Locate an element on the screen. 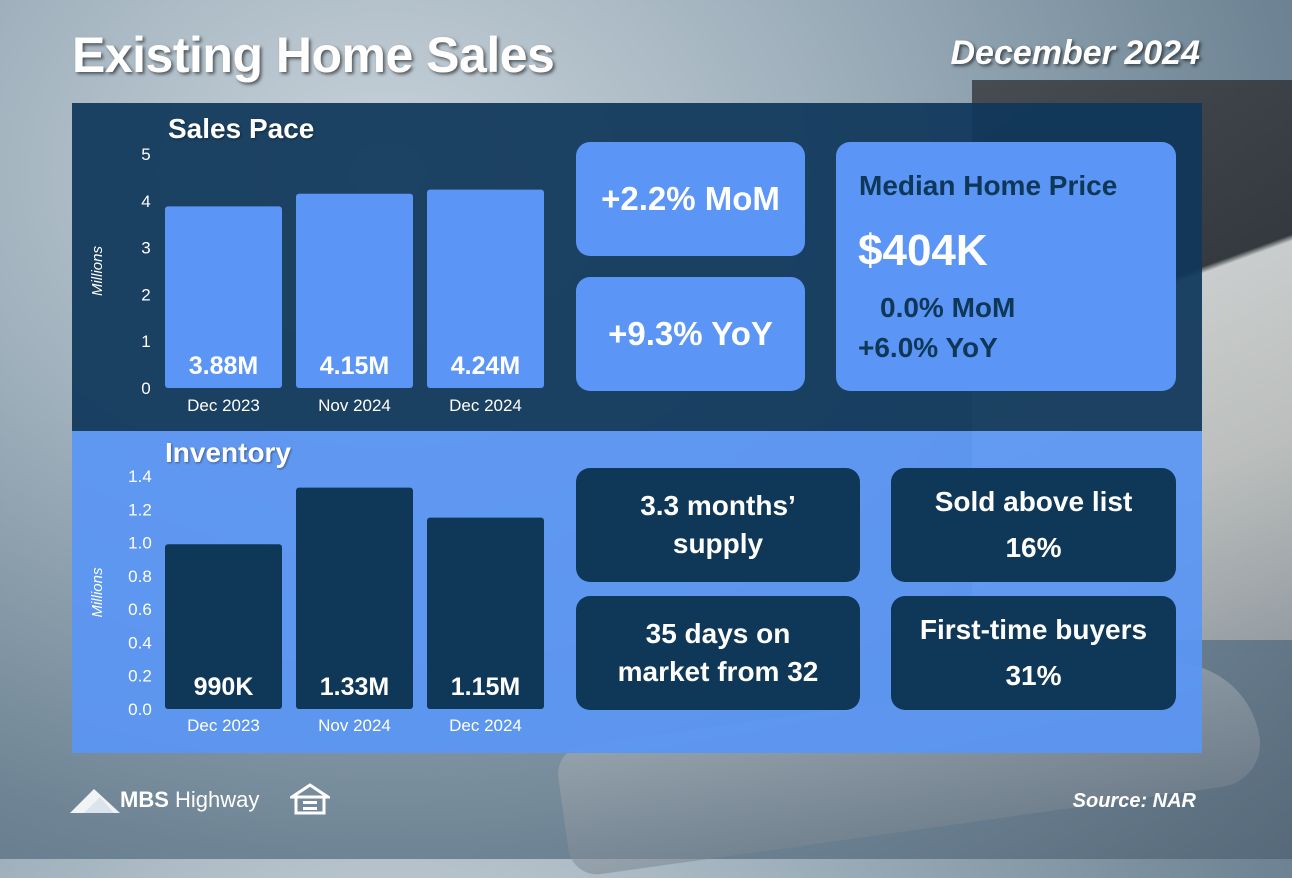  mountain-logo-icon is located at coordinates (95, 801).